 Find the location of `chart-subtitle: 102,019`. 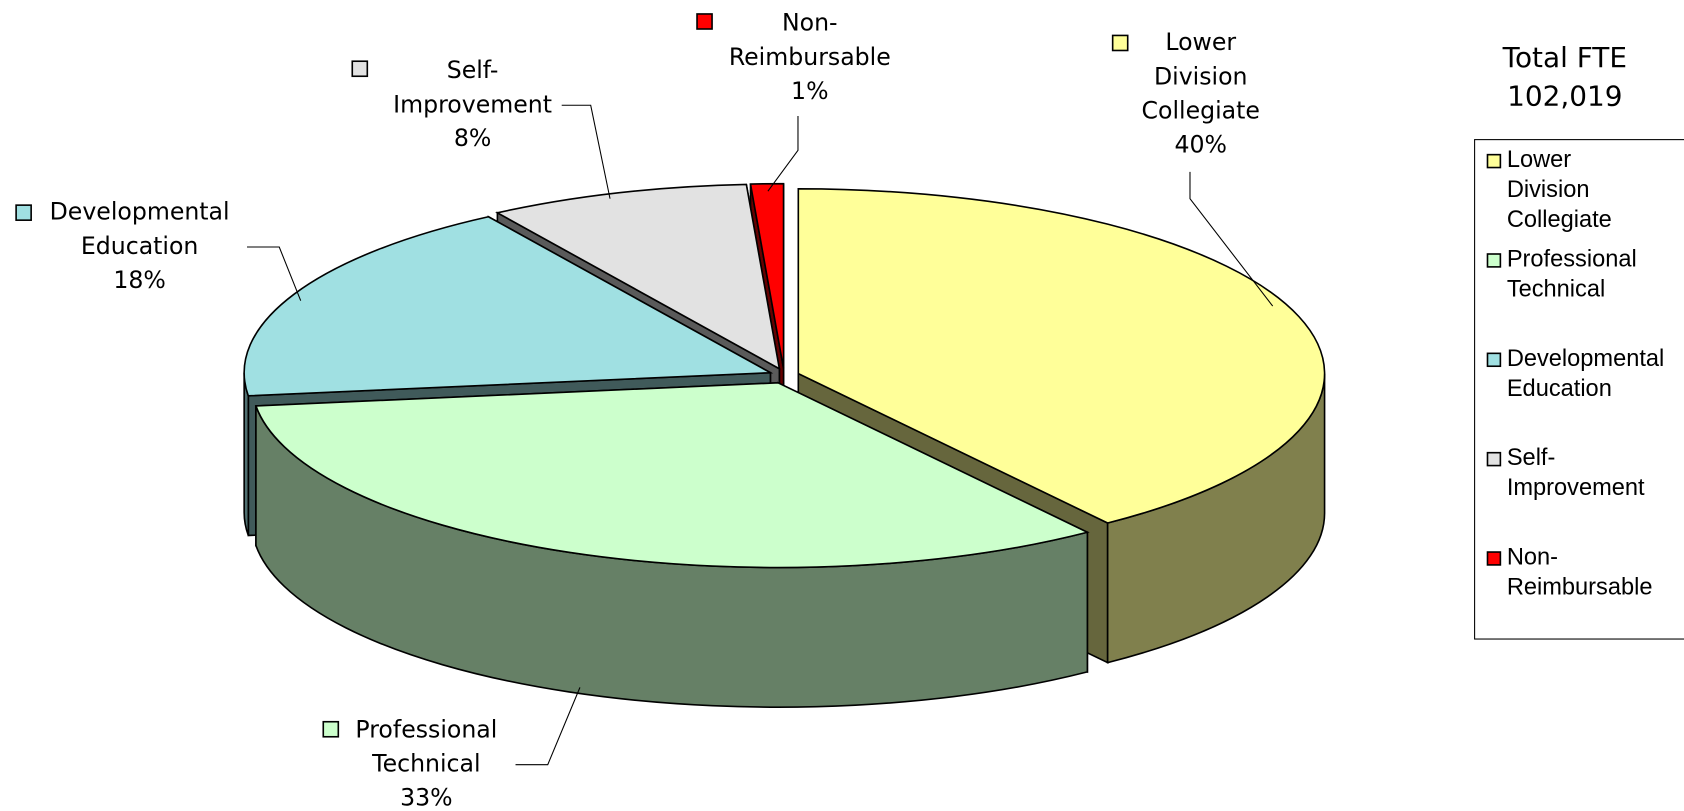

chart-subtitle: 102,019 is located at coordinates (1564, 96).